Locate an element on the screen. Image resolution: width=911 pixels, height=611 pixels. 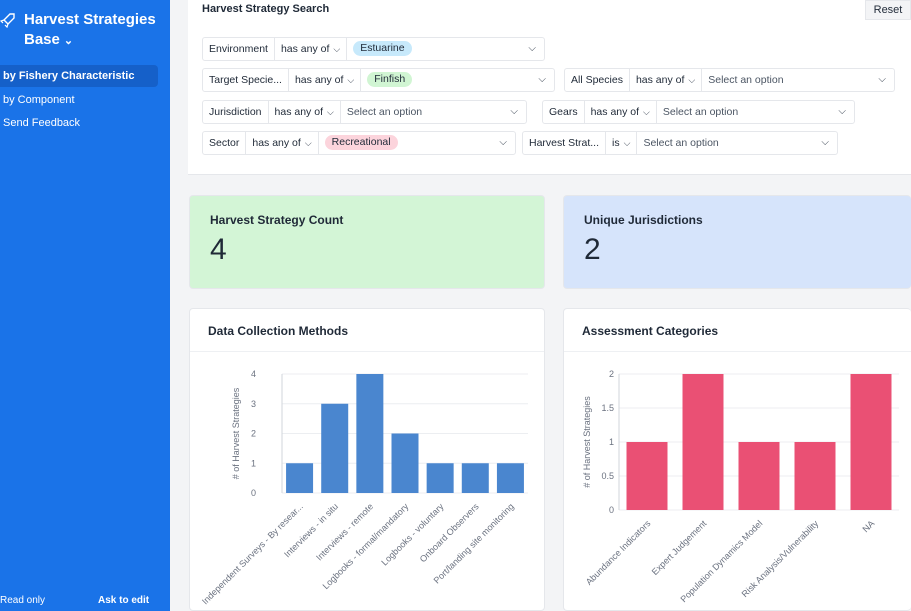
sidebar-footer: Read only Ask to edit is located at coordinates (85, 603).